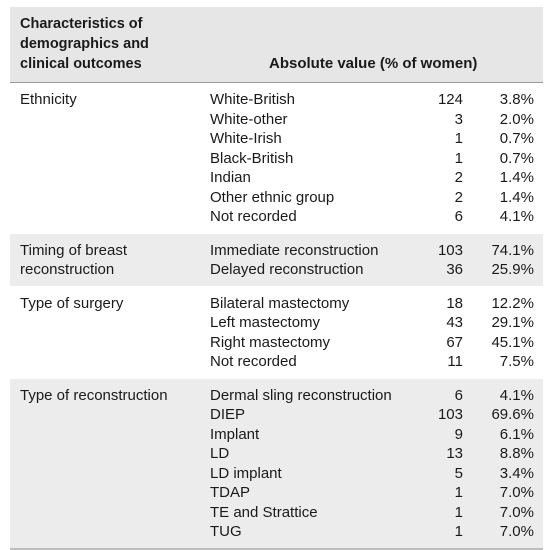 Image resolution: width=554 pixels, height=550 pixels. What do you see at coordinates (512, 269) in the screenshot?
I see `row-percent: 25.9%` at bounding box center [512, 269].